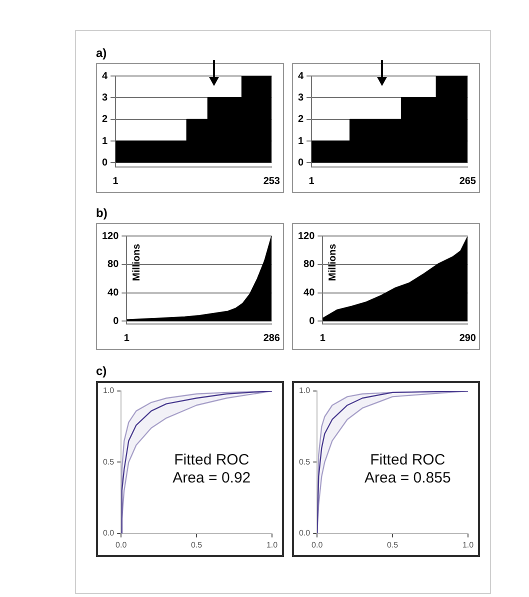 This screenshot has width=529, height=597. Describe the element at coordinates (102, 53) in the screenshot. I see `chart-title: a)` at that location.